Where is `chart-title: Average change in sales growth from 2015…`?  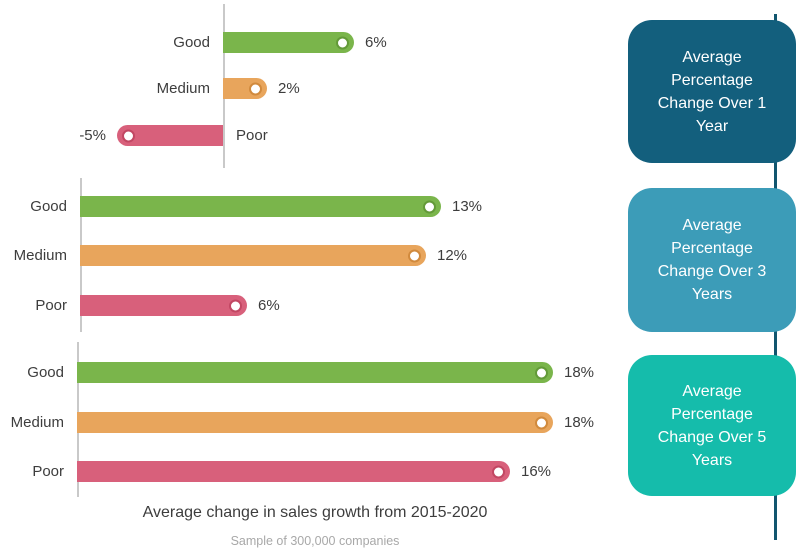 chart-title: Average change in sales growth from 2015… is located at coordinates (315, 512).